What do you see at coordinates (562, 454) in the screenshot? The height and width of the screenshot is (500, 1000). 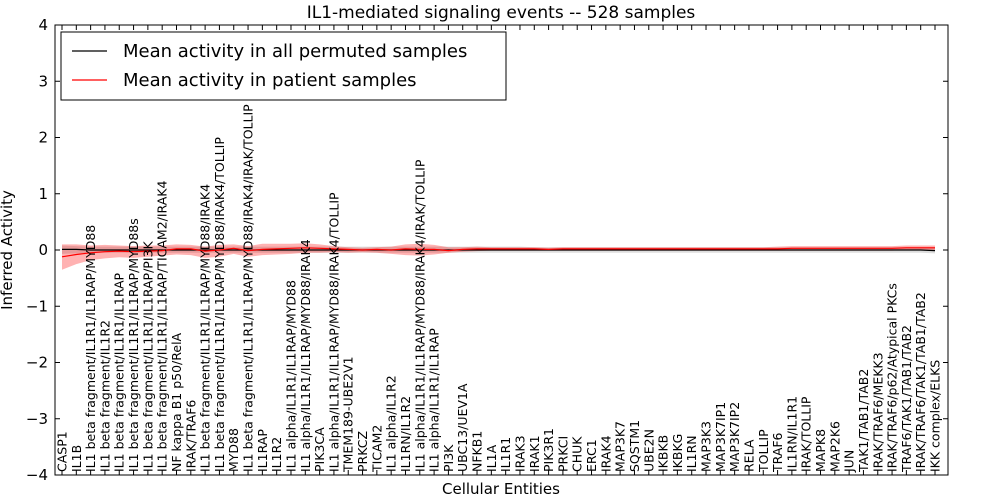 I see `x-category-label: PRKCI` at bounding box center [562, 454].